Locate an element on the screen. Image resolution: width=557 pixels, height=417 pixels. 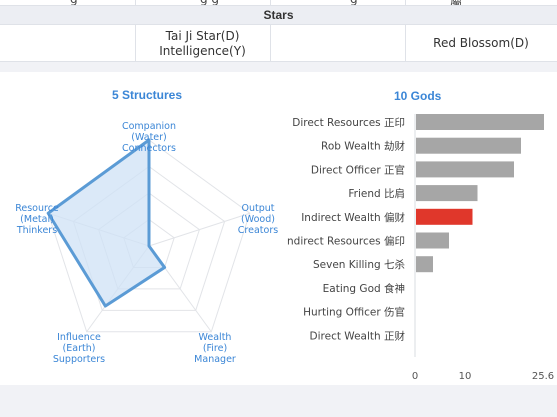
radar-axis-label: Influence (Earth) Supporters is located at coordinates (79, 348).